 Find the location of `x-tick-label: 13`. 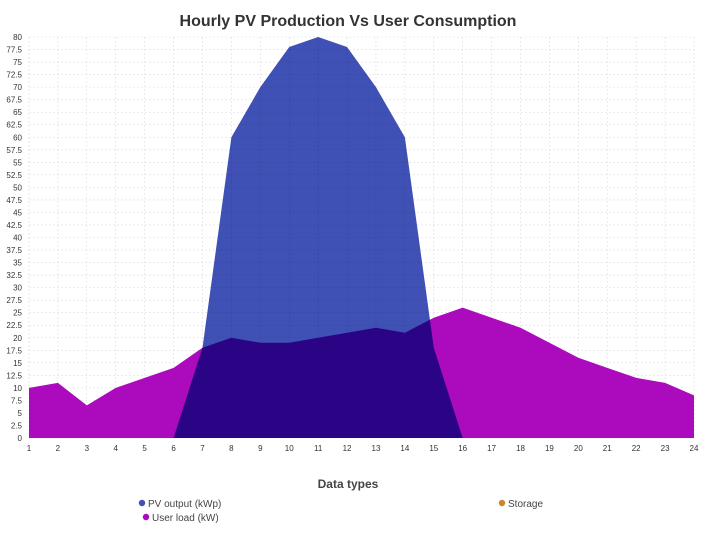

x-tick-label: 13 is located at coordinates (376, 448).